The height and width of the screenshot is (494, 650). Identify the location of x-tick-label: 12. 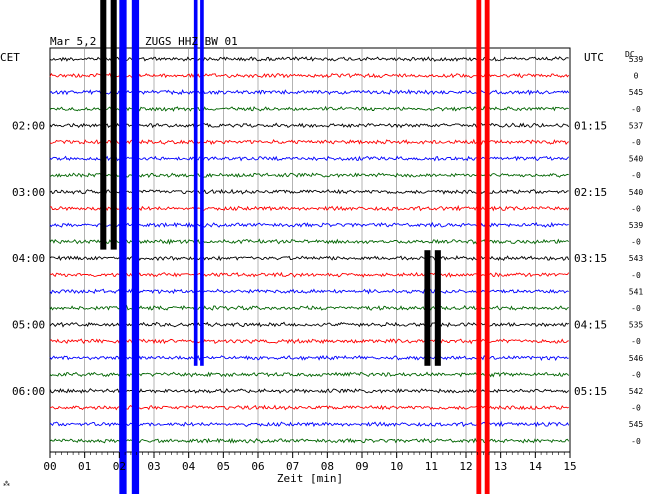
(465, 466).